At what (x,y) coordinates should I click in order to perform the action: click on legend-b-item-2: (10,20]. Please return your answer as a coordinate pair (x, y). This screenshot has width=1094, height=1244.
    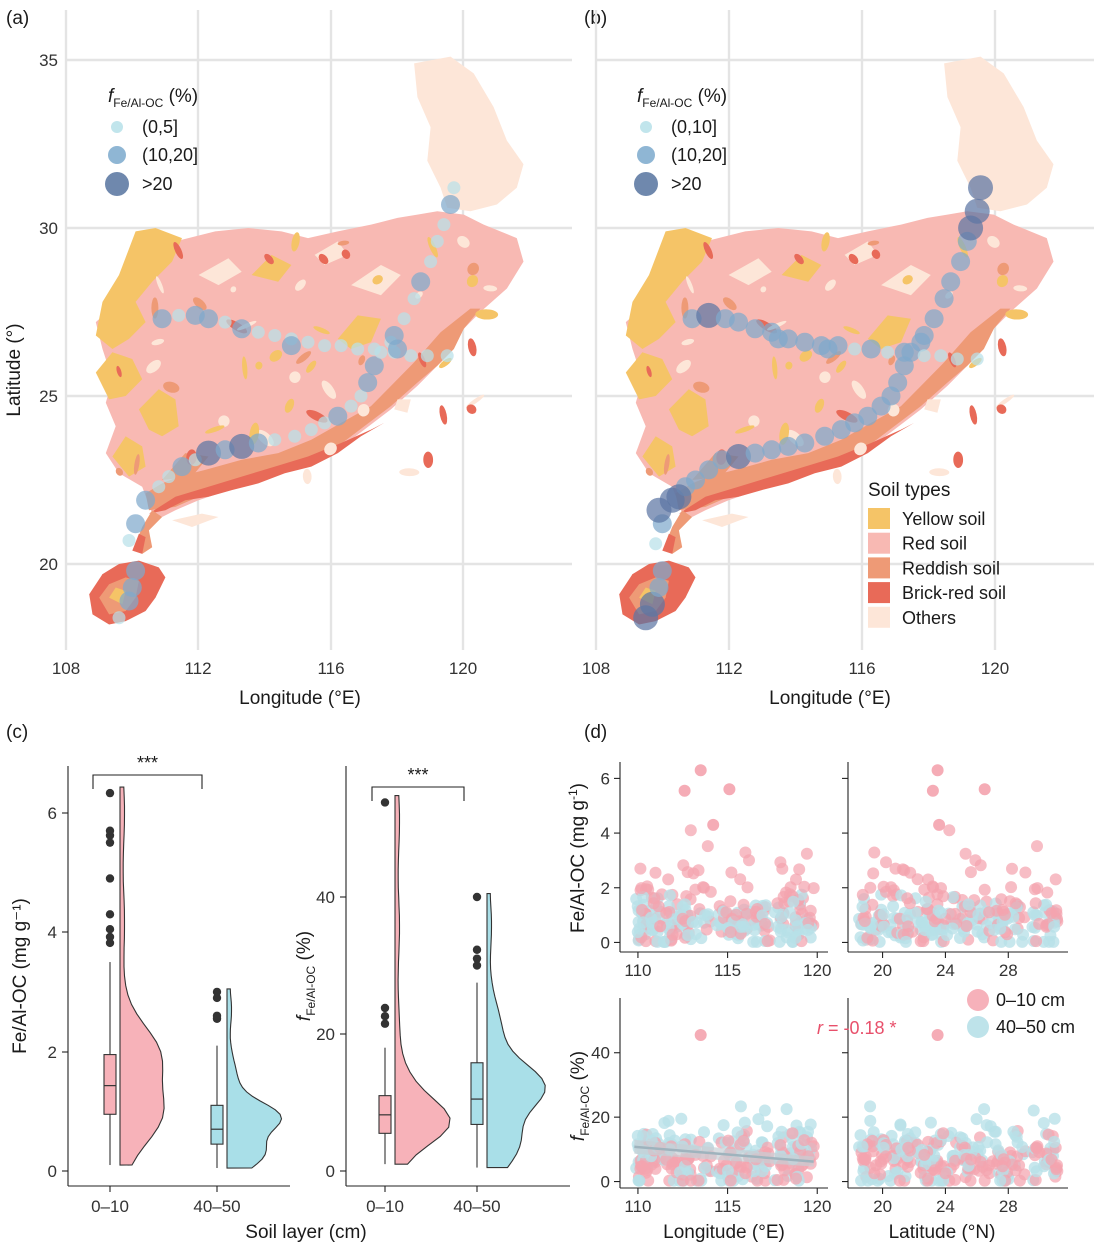
    Looking at the image, I should click on (699, 155).